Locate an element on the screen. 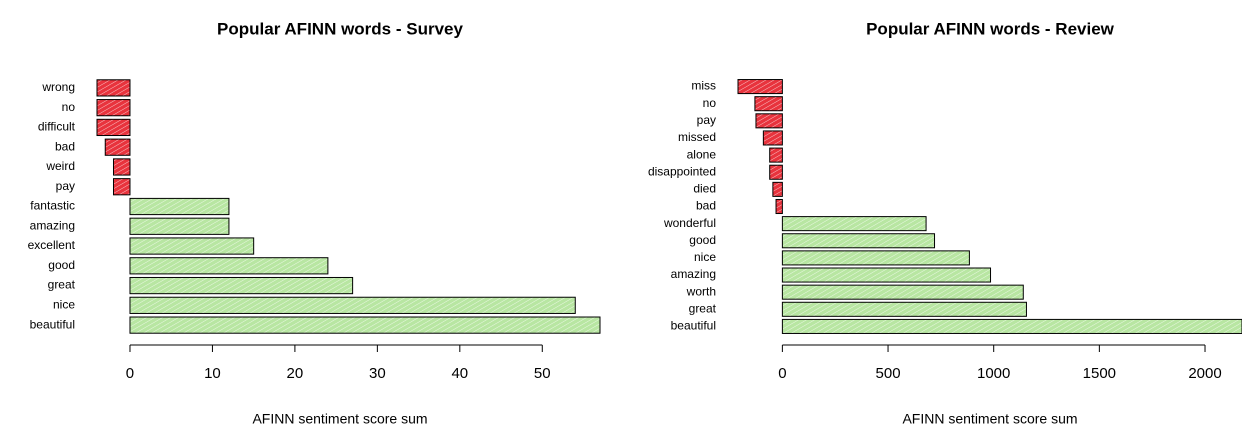 The height and width of the screenshot is (435, 1242). x-tick-label: 500 is located at coordinates (888, 373).